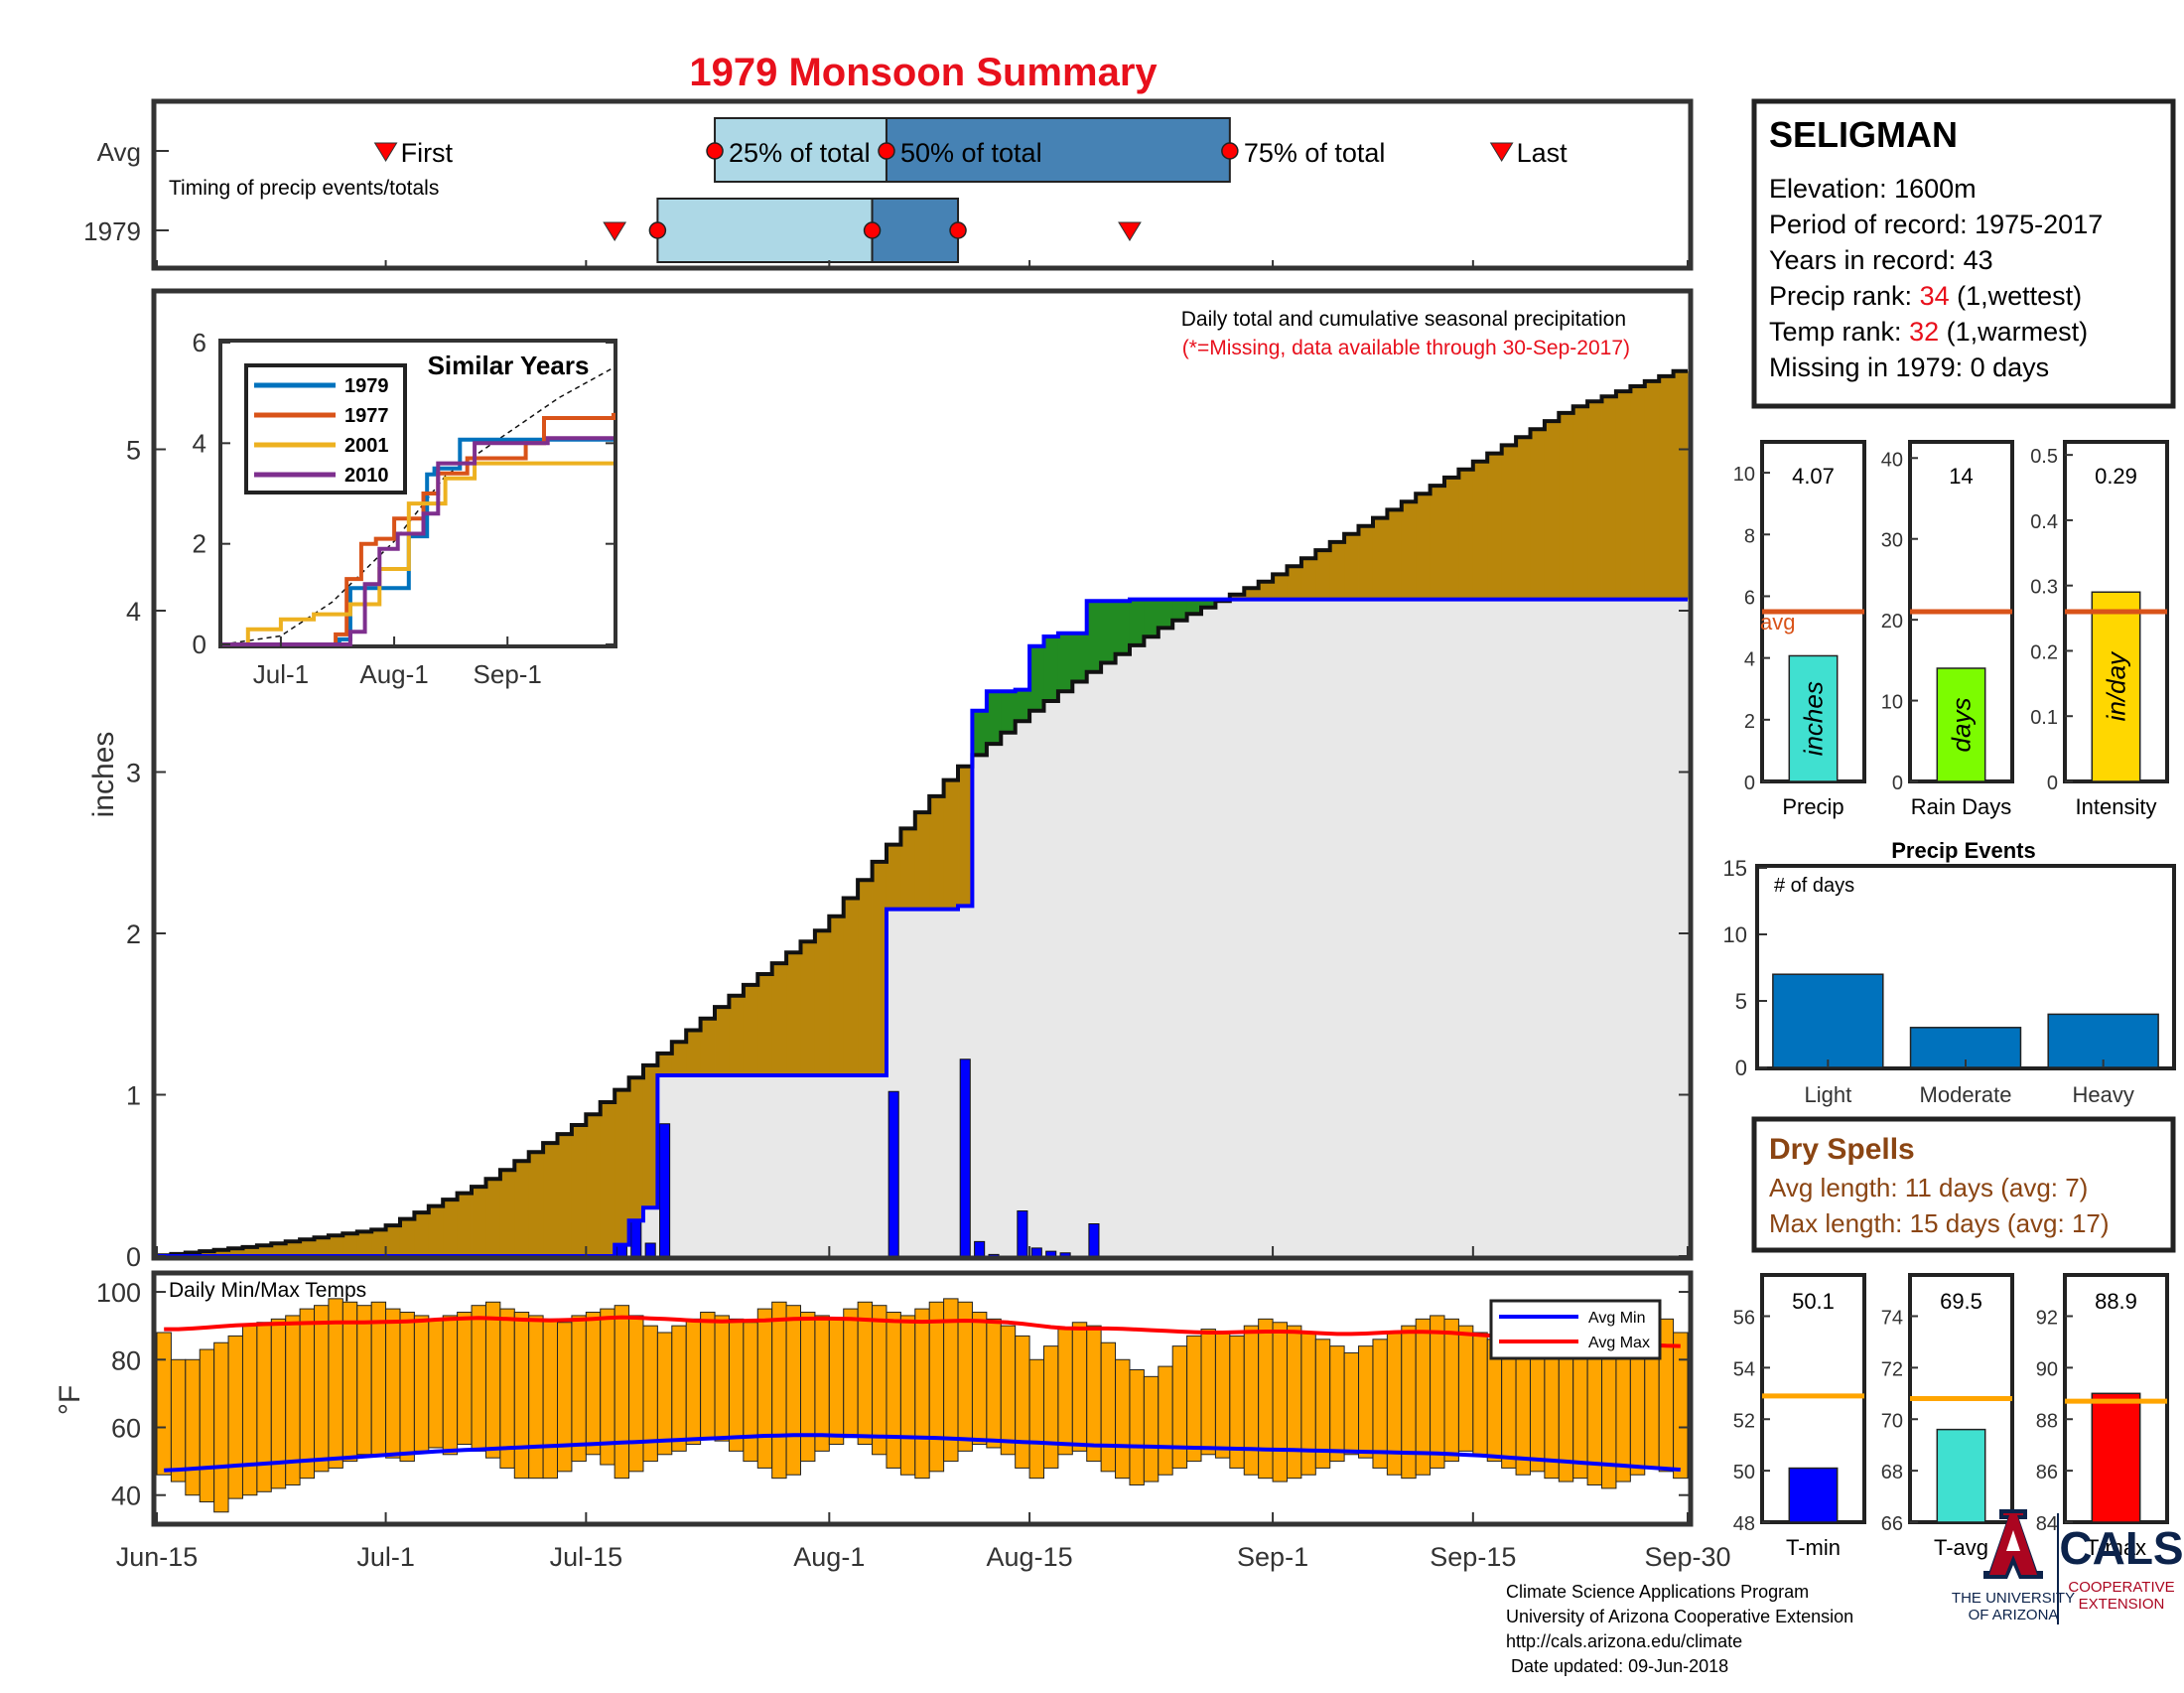 The image size is (2184, 1693). Describe the element at coordinates (1624, 1641) in the screenshot. I see `footer-line-3: http://cals.arizona.edu/climate` at that location.